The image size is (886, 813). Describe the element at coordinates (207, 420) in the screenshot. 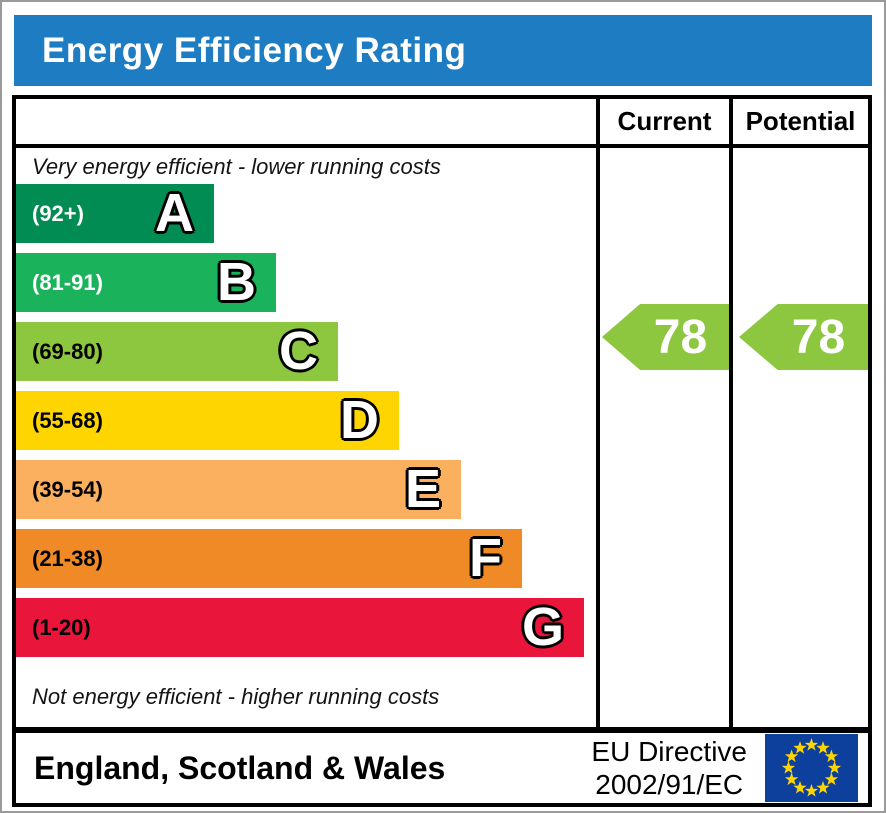

I see `band-d: (55-68) D` at that location.